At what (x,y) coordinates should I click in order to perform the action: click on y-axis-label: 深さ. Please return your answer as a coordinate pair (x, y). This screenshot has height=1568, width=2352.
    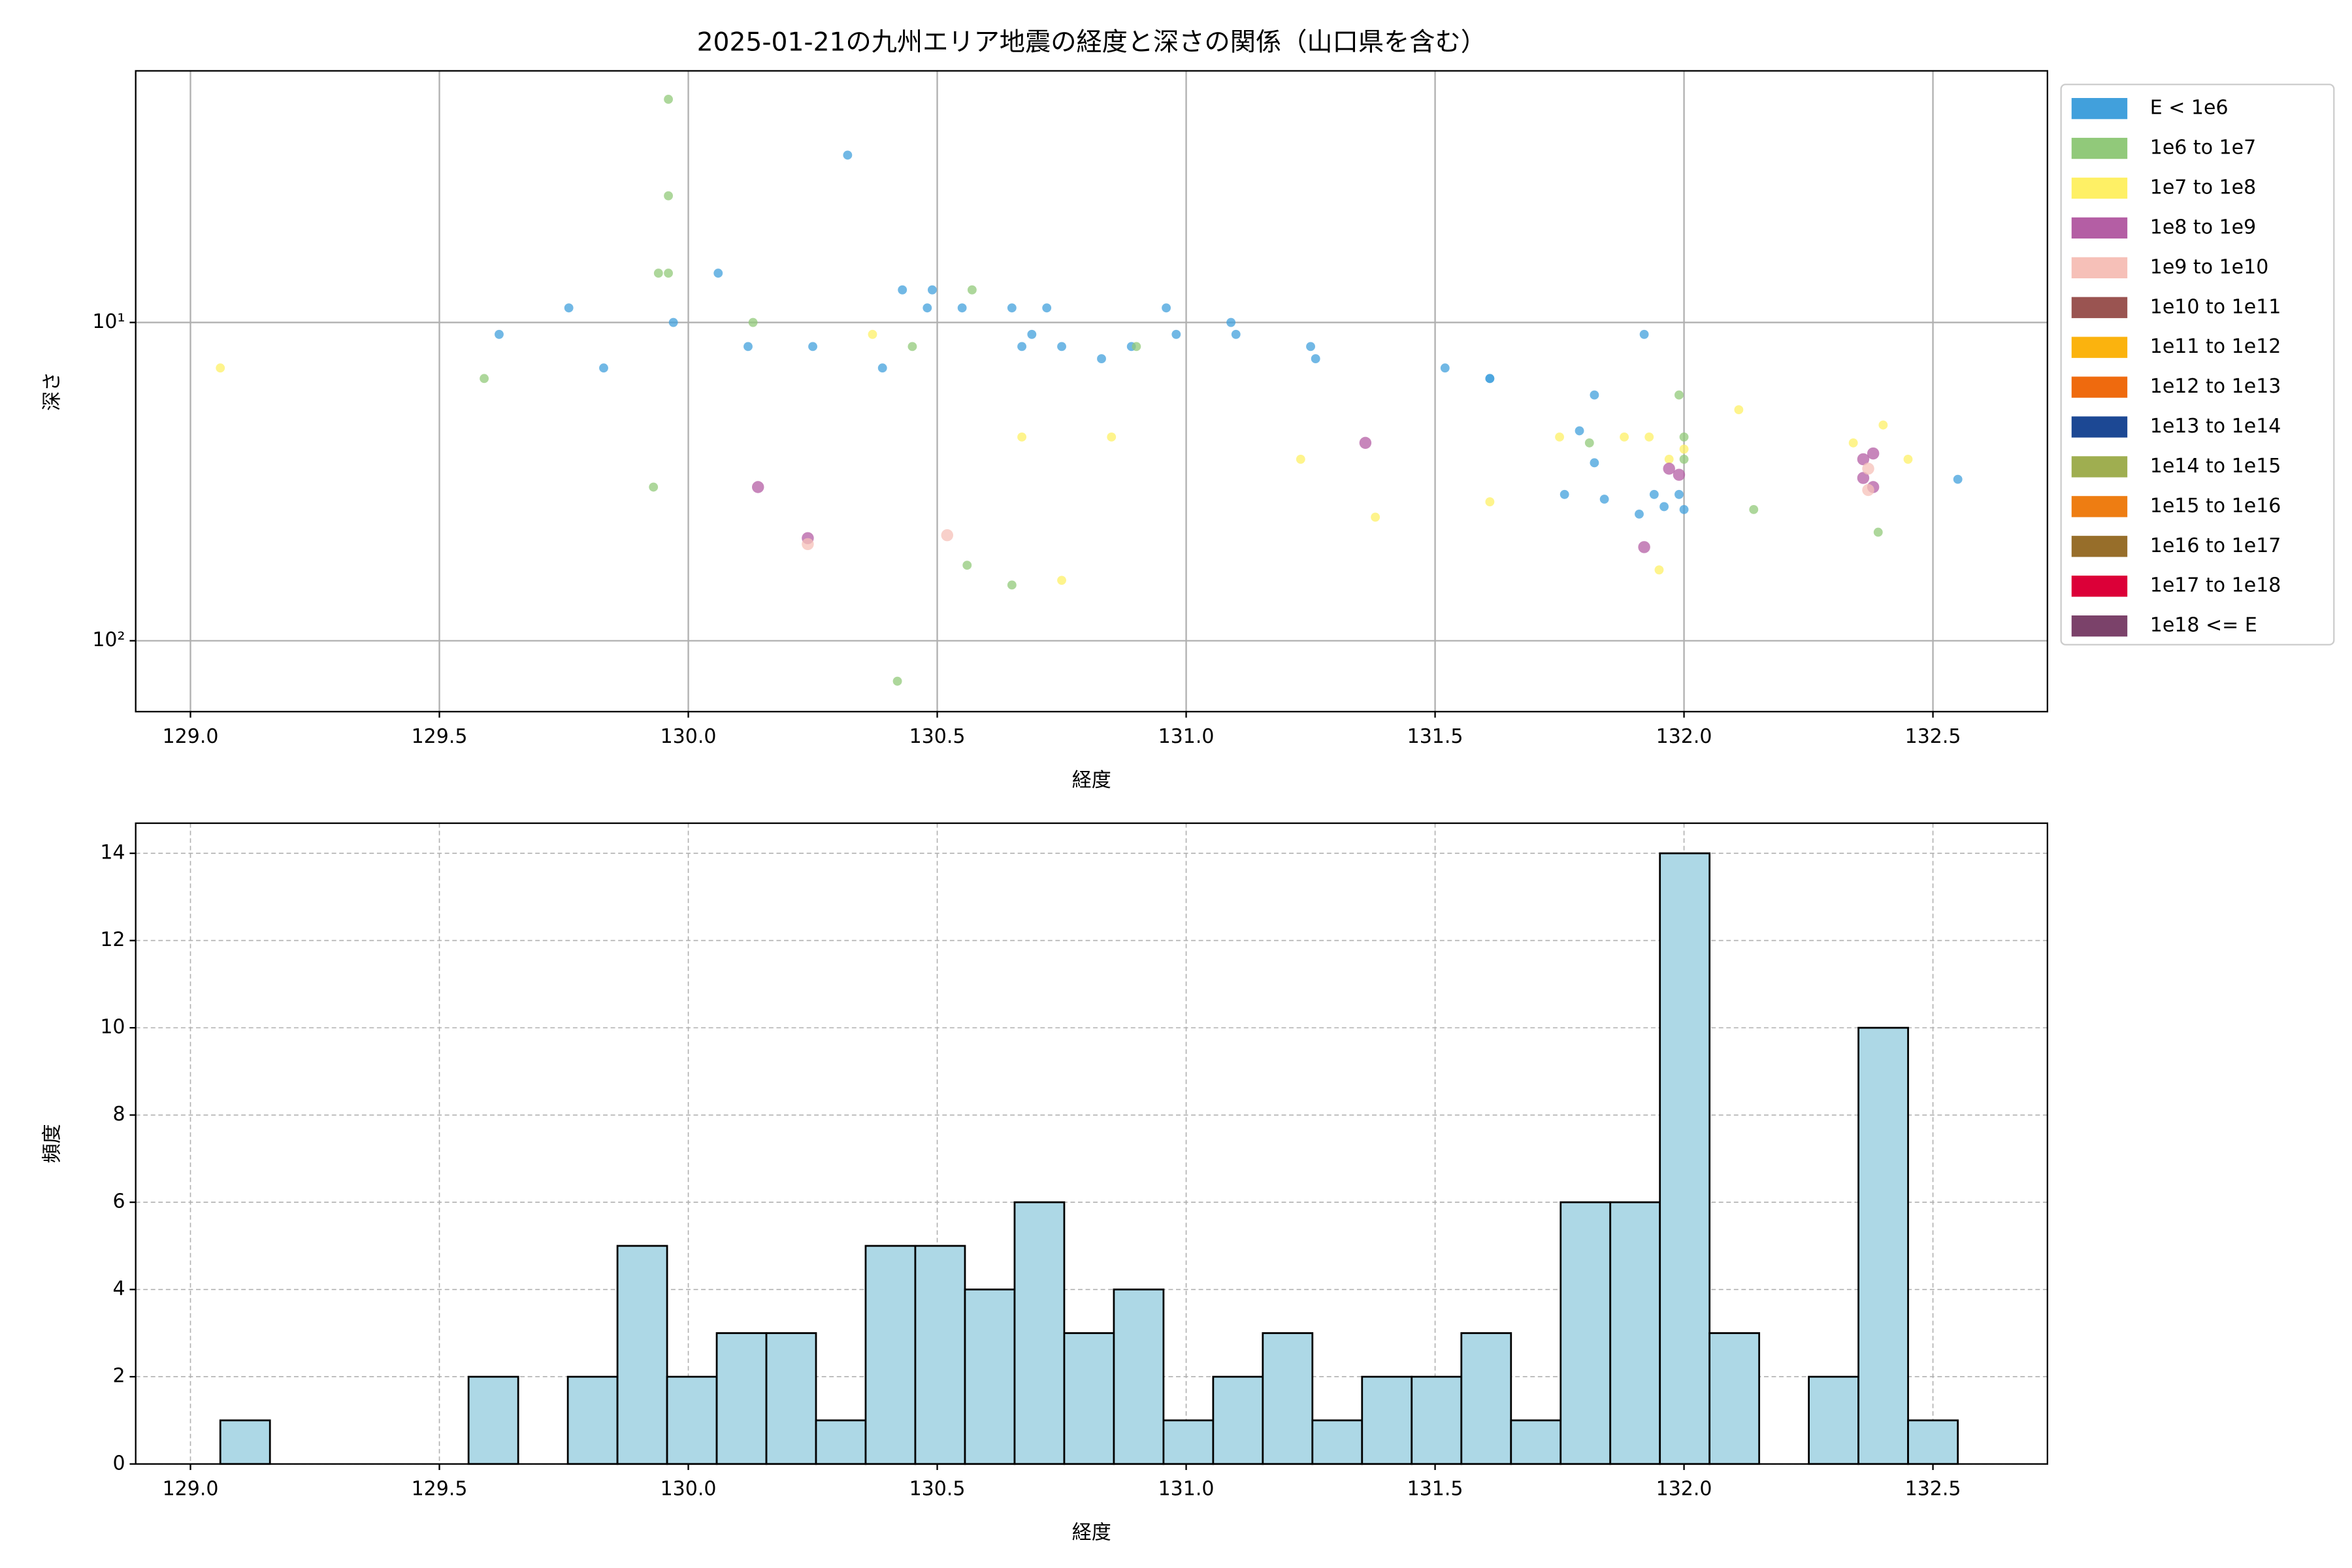
    Looking at the image, I should click on (52, 391).